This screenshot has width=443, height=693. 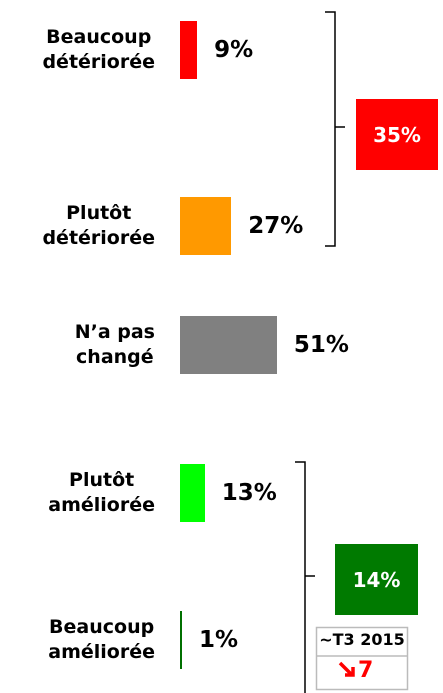 What do you see at coordinates (276, 226) in the screenshot?
I see `value-label: 27%` at bounding box center [276, 226].